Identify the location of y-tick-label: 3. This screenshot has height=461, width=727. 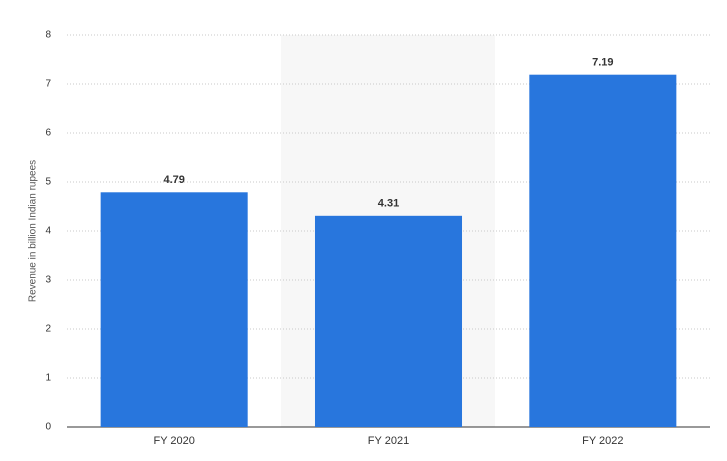
(48, 280).